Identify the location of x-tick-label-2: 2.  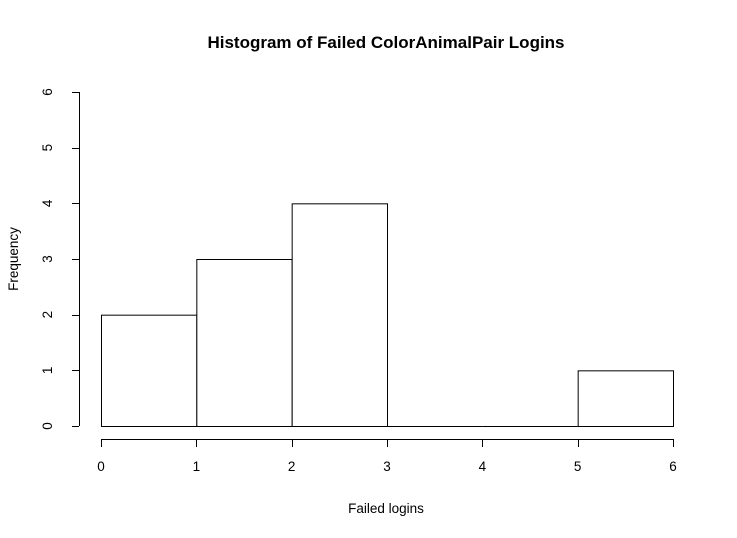
(292, 466).